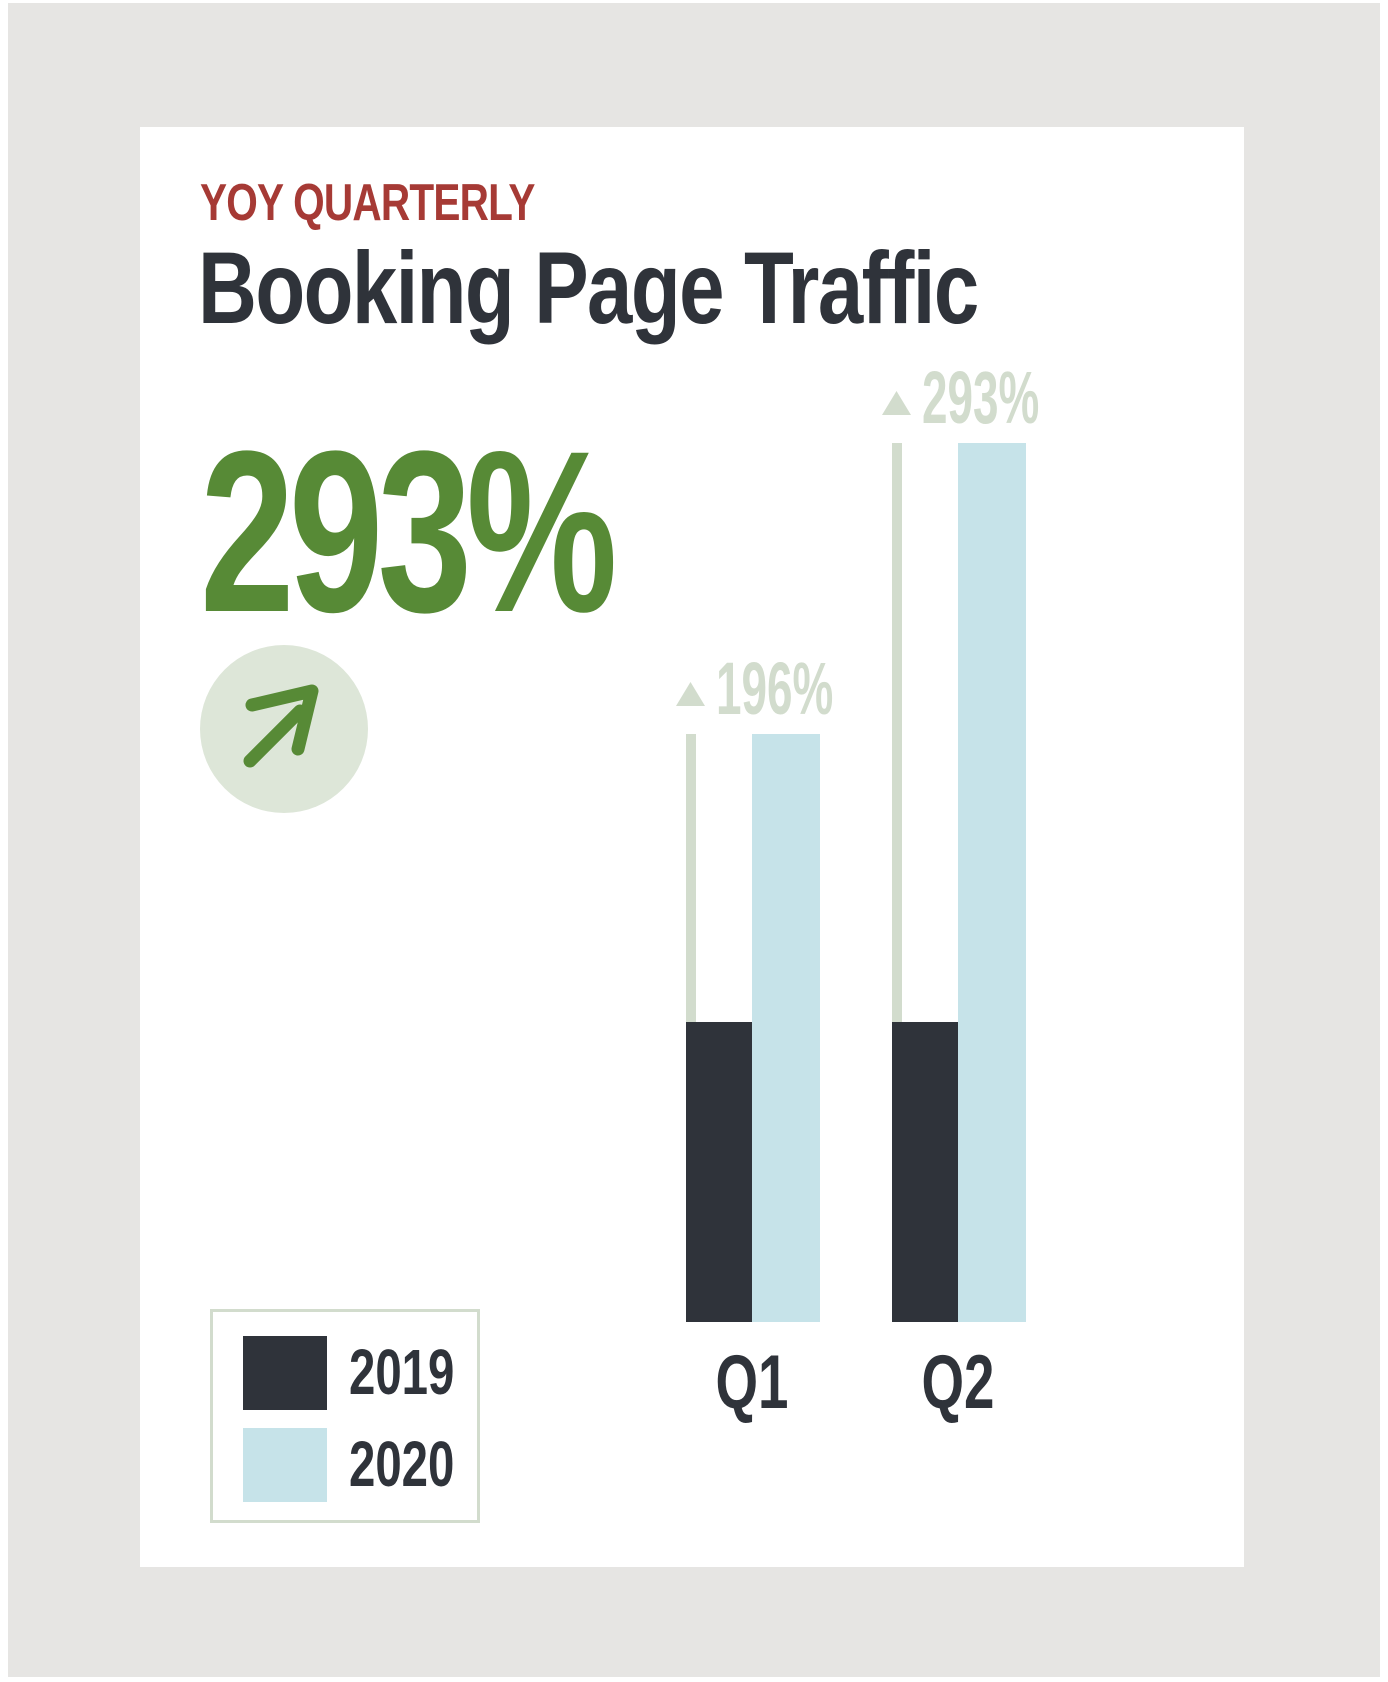 The height and width of the screenshot is (1682, 1388). Describe the element at coordinates (409, 531) in the screenshot. I see `headline-stat: 293%` at that location.